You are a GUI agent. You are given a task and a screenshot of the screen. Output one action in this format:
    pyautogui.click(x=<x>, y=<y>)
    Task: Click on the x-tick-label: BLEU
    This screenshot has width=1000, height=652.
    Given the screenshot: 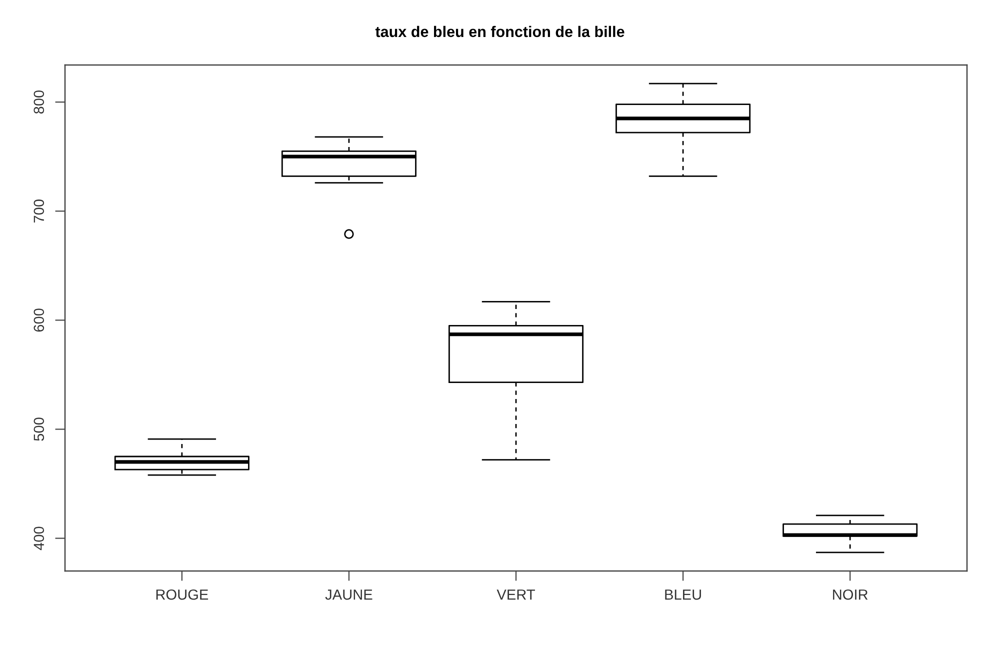 What is the action you would take?
    pyautogui.click(x=683, y=595)
    